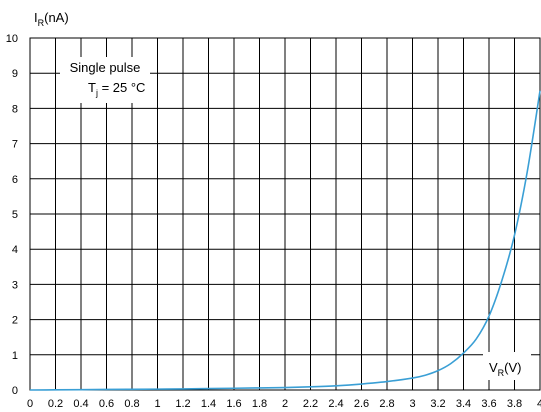 This screenshot has height=412, width=541. What do you see at coordinates (15, 391) in the screenshot?
I see `y-tick-label: 0` at bounding box center [15, 391].